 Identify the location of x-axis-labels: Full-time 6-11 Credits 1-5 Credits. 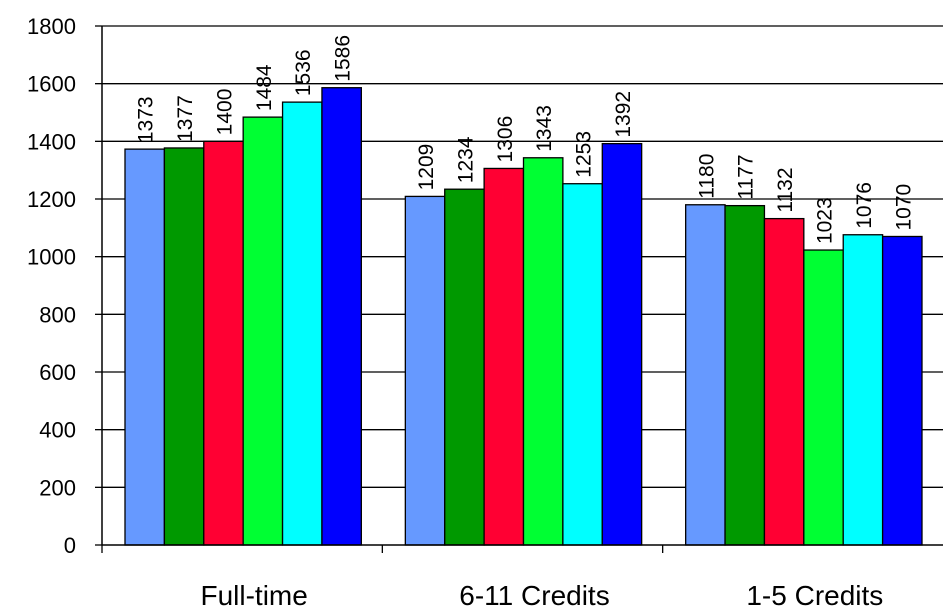
(541, 595).